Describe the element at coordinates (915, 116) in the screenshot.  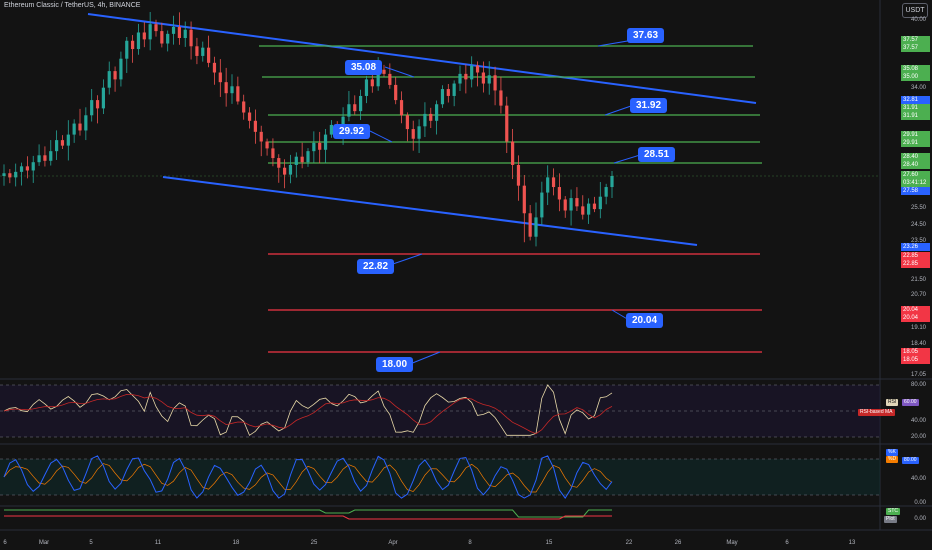
I see `price-tag: 31.91` at that location.